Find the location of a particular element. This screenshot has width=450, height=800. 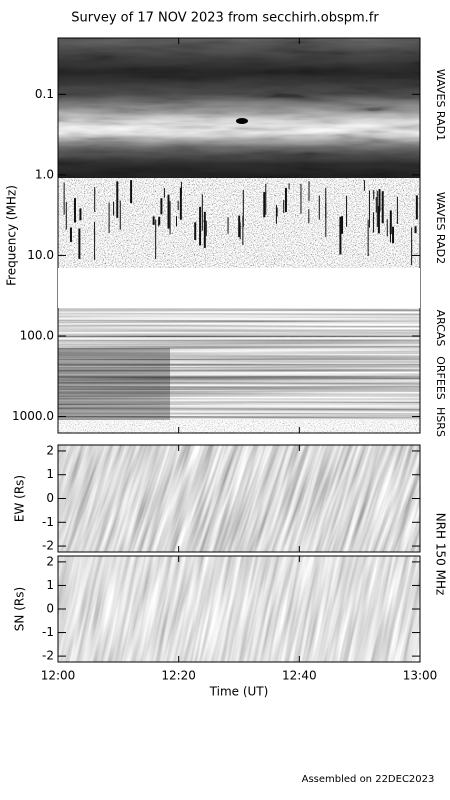

x-tick-label: 12:00 is located at coordinates (58, 676).